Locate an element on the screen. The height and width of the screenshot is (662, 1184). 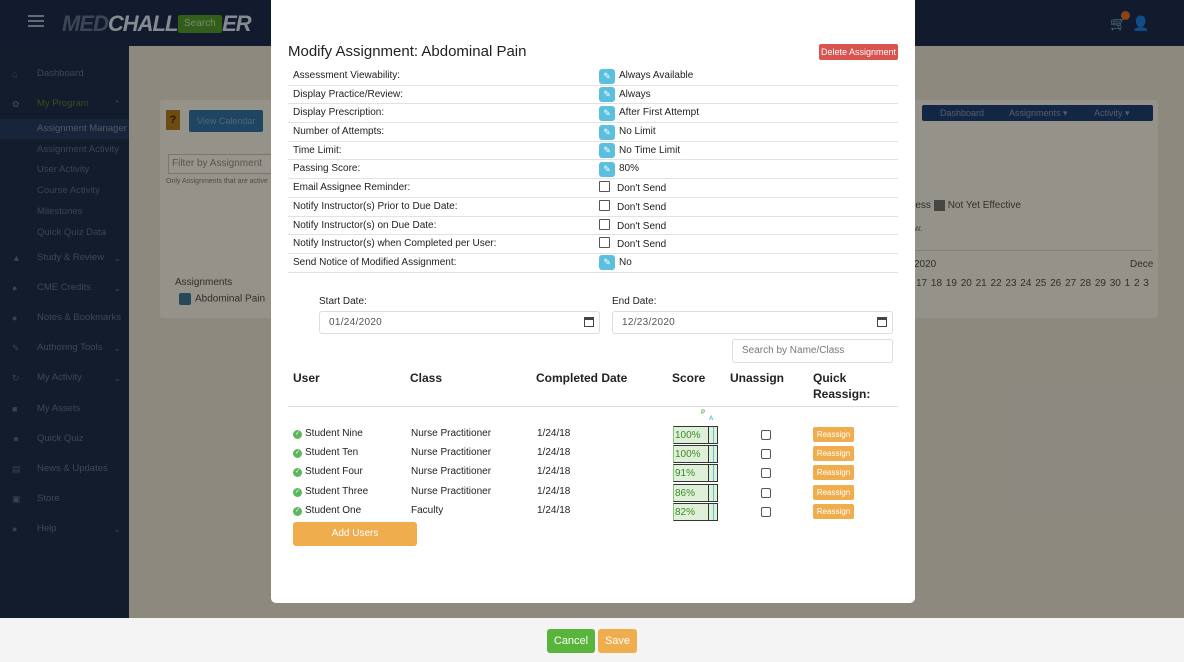
end-date-field: 12/23/2020 is located at coordinates (752, 322).